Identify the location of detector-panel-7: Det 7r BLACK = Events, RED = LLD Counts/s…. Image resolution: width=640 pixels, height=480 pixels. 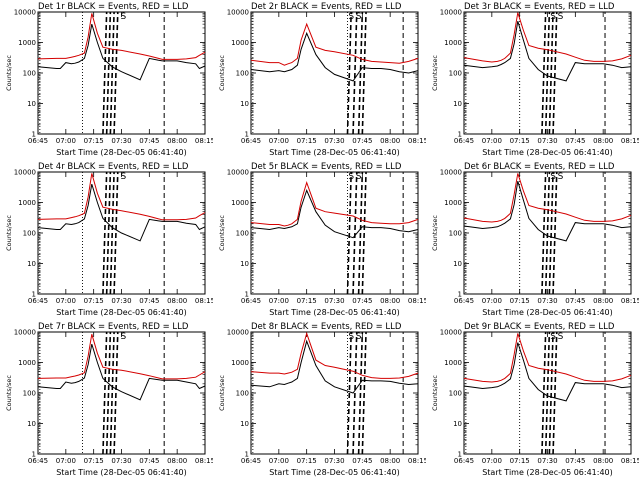
(106, 400).